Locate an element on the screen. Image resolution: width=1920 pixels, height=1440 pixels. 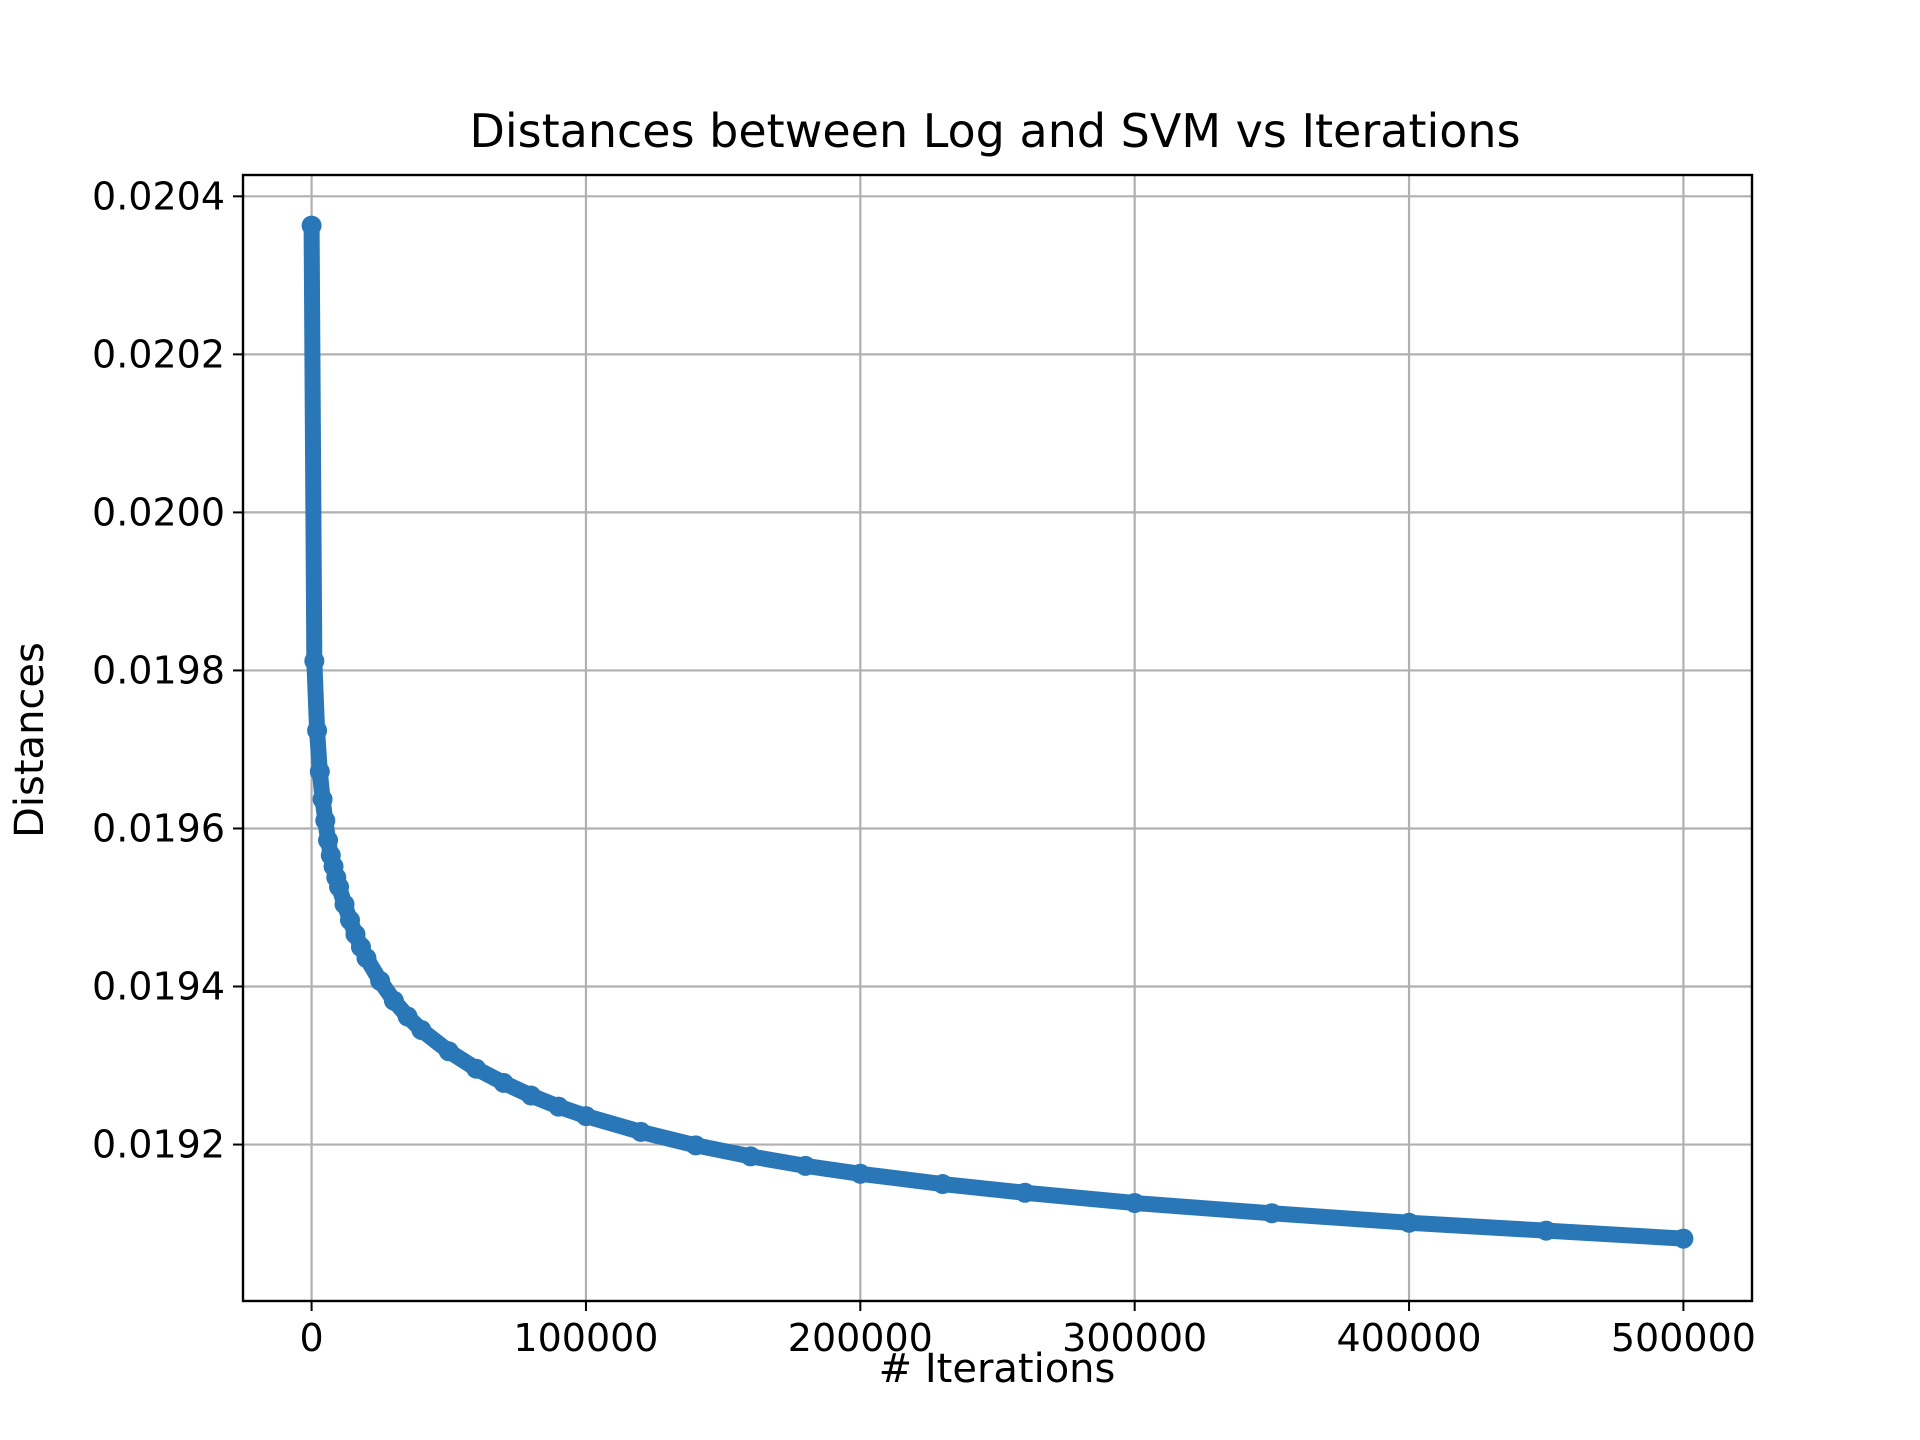
y-tick-label: 0.0196 is located at coordinates (158, 828).